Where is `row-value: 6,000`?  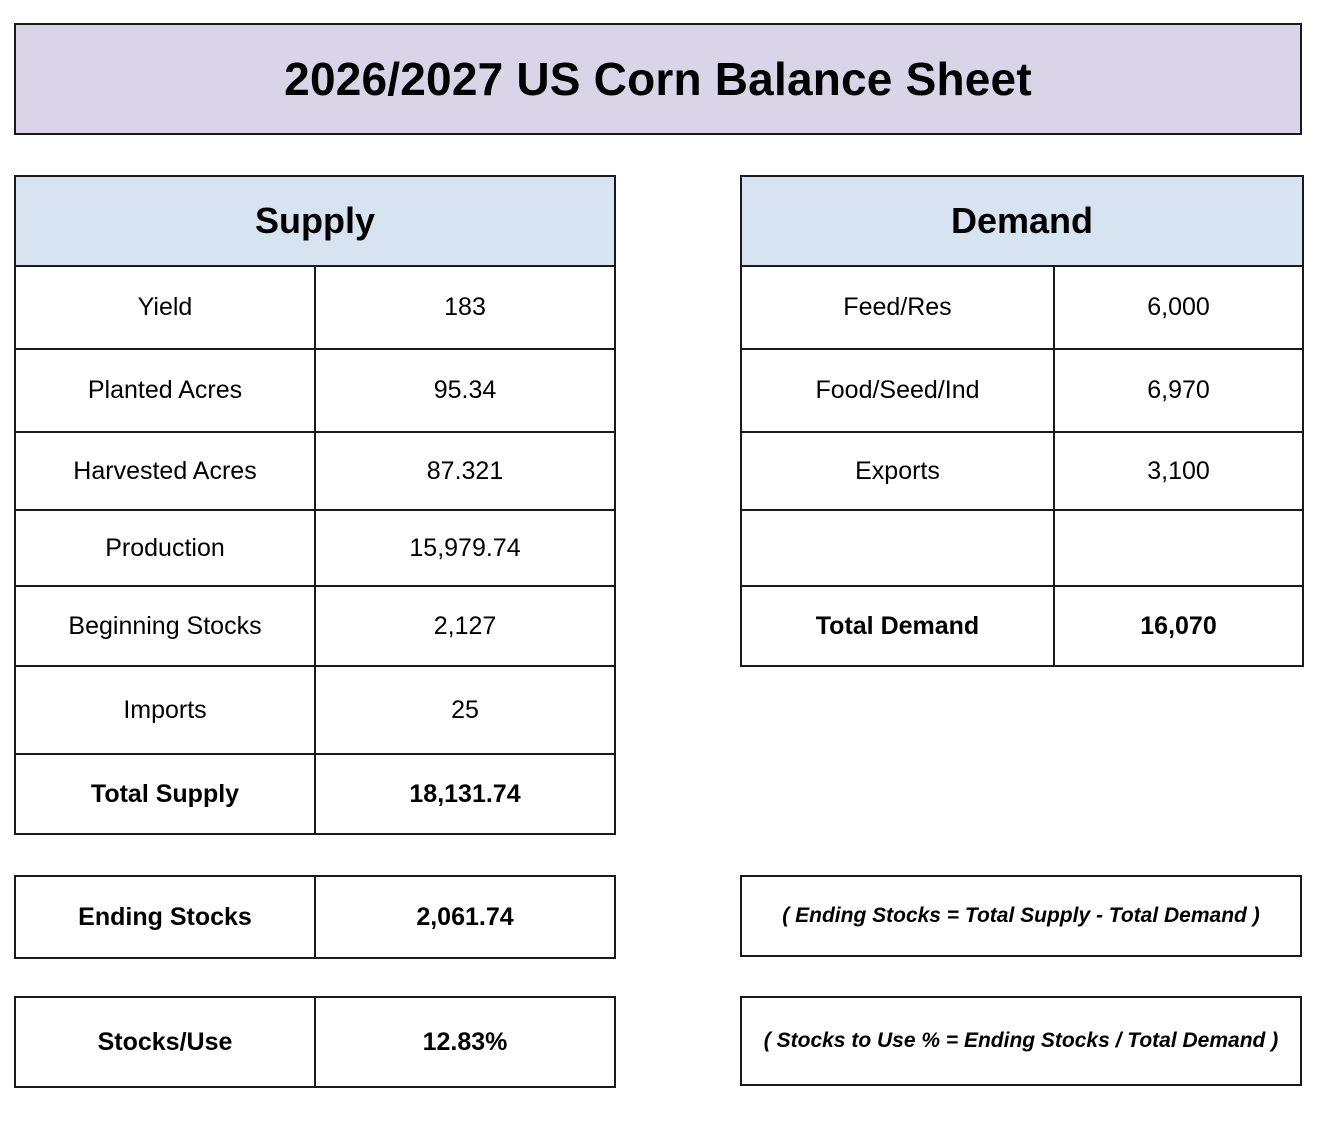 row-value: 6,000 is located at coordinates (1178, 307).